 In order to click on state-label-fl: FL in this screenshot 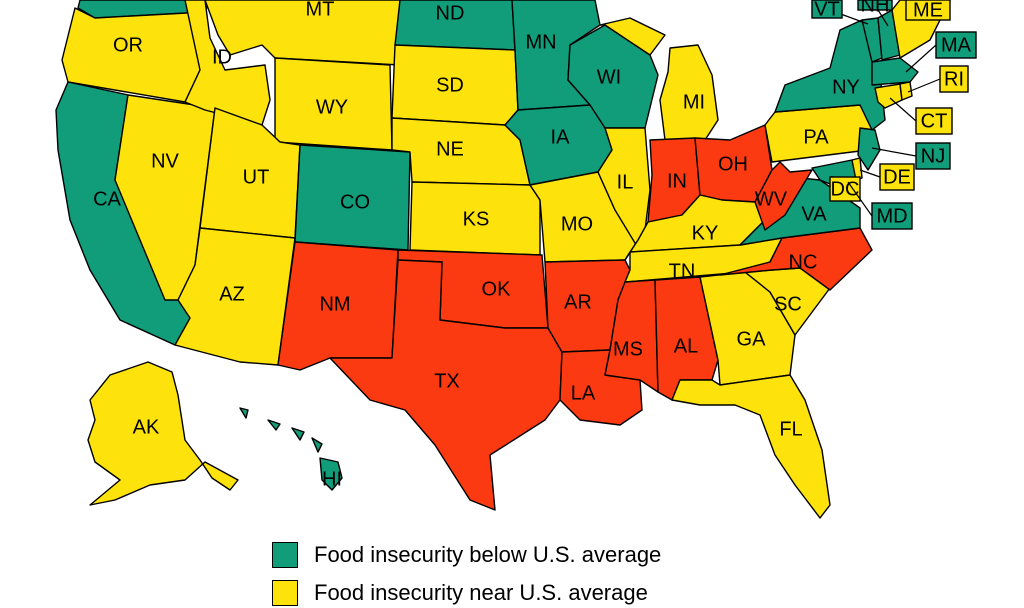, I will do `click(790, 429)`.